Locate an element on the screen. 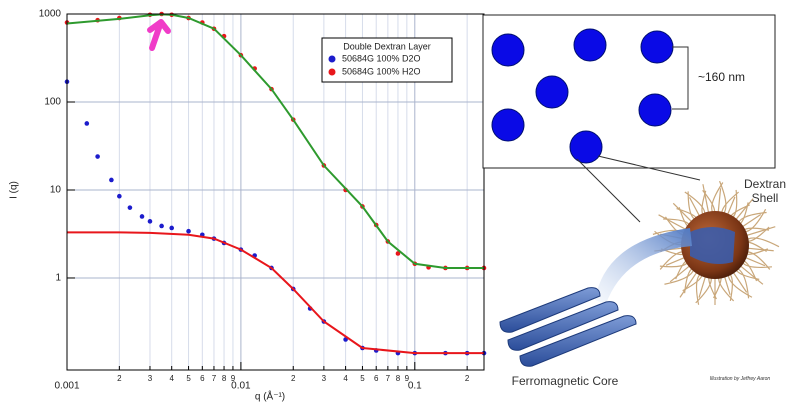 Image resolution: width=800 pixels, height=405 pixels. y-axis-title: I (q) is located at coordinates (14, 190).